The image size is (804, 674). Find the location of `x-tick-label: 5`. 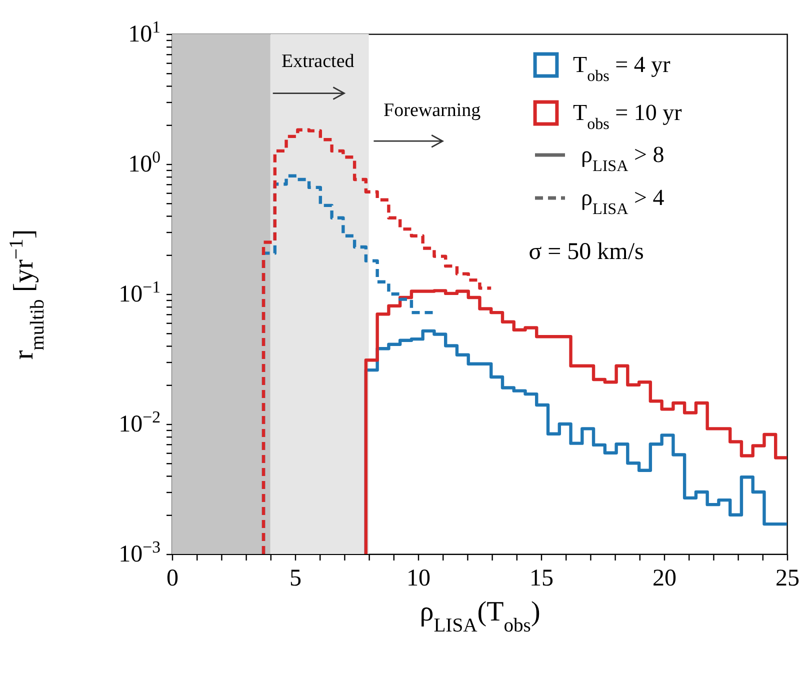

x-tick-label: 5 is located at coordinates (296, 579).